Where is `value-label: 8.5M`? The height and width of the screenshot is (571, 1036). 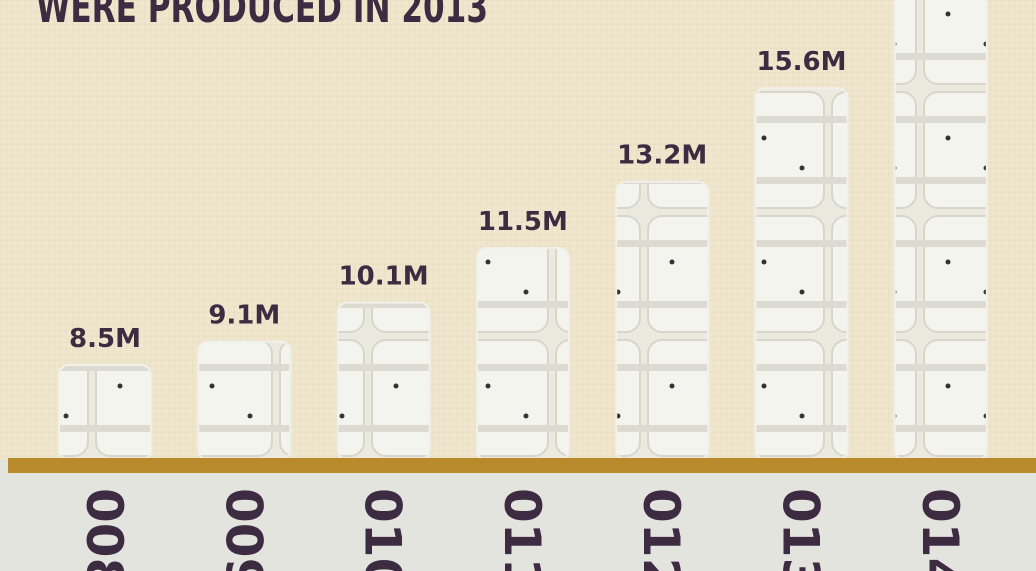 value-label: 8.5M is located at coordinates (105, 339).